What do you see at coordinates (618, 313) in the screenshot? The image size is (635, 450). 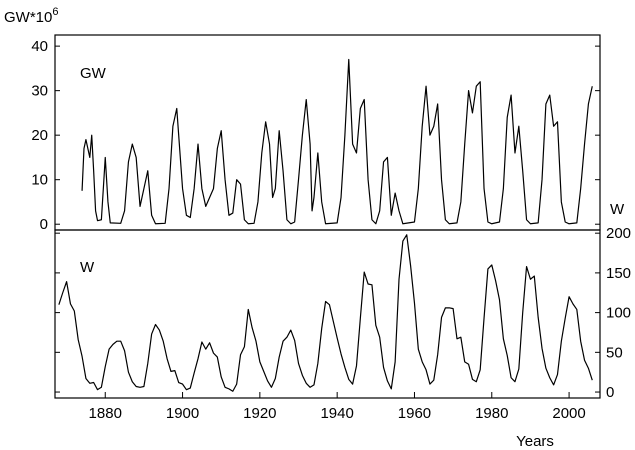 I see `y-tick-label: 100` at bounding box center [618, 313].